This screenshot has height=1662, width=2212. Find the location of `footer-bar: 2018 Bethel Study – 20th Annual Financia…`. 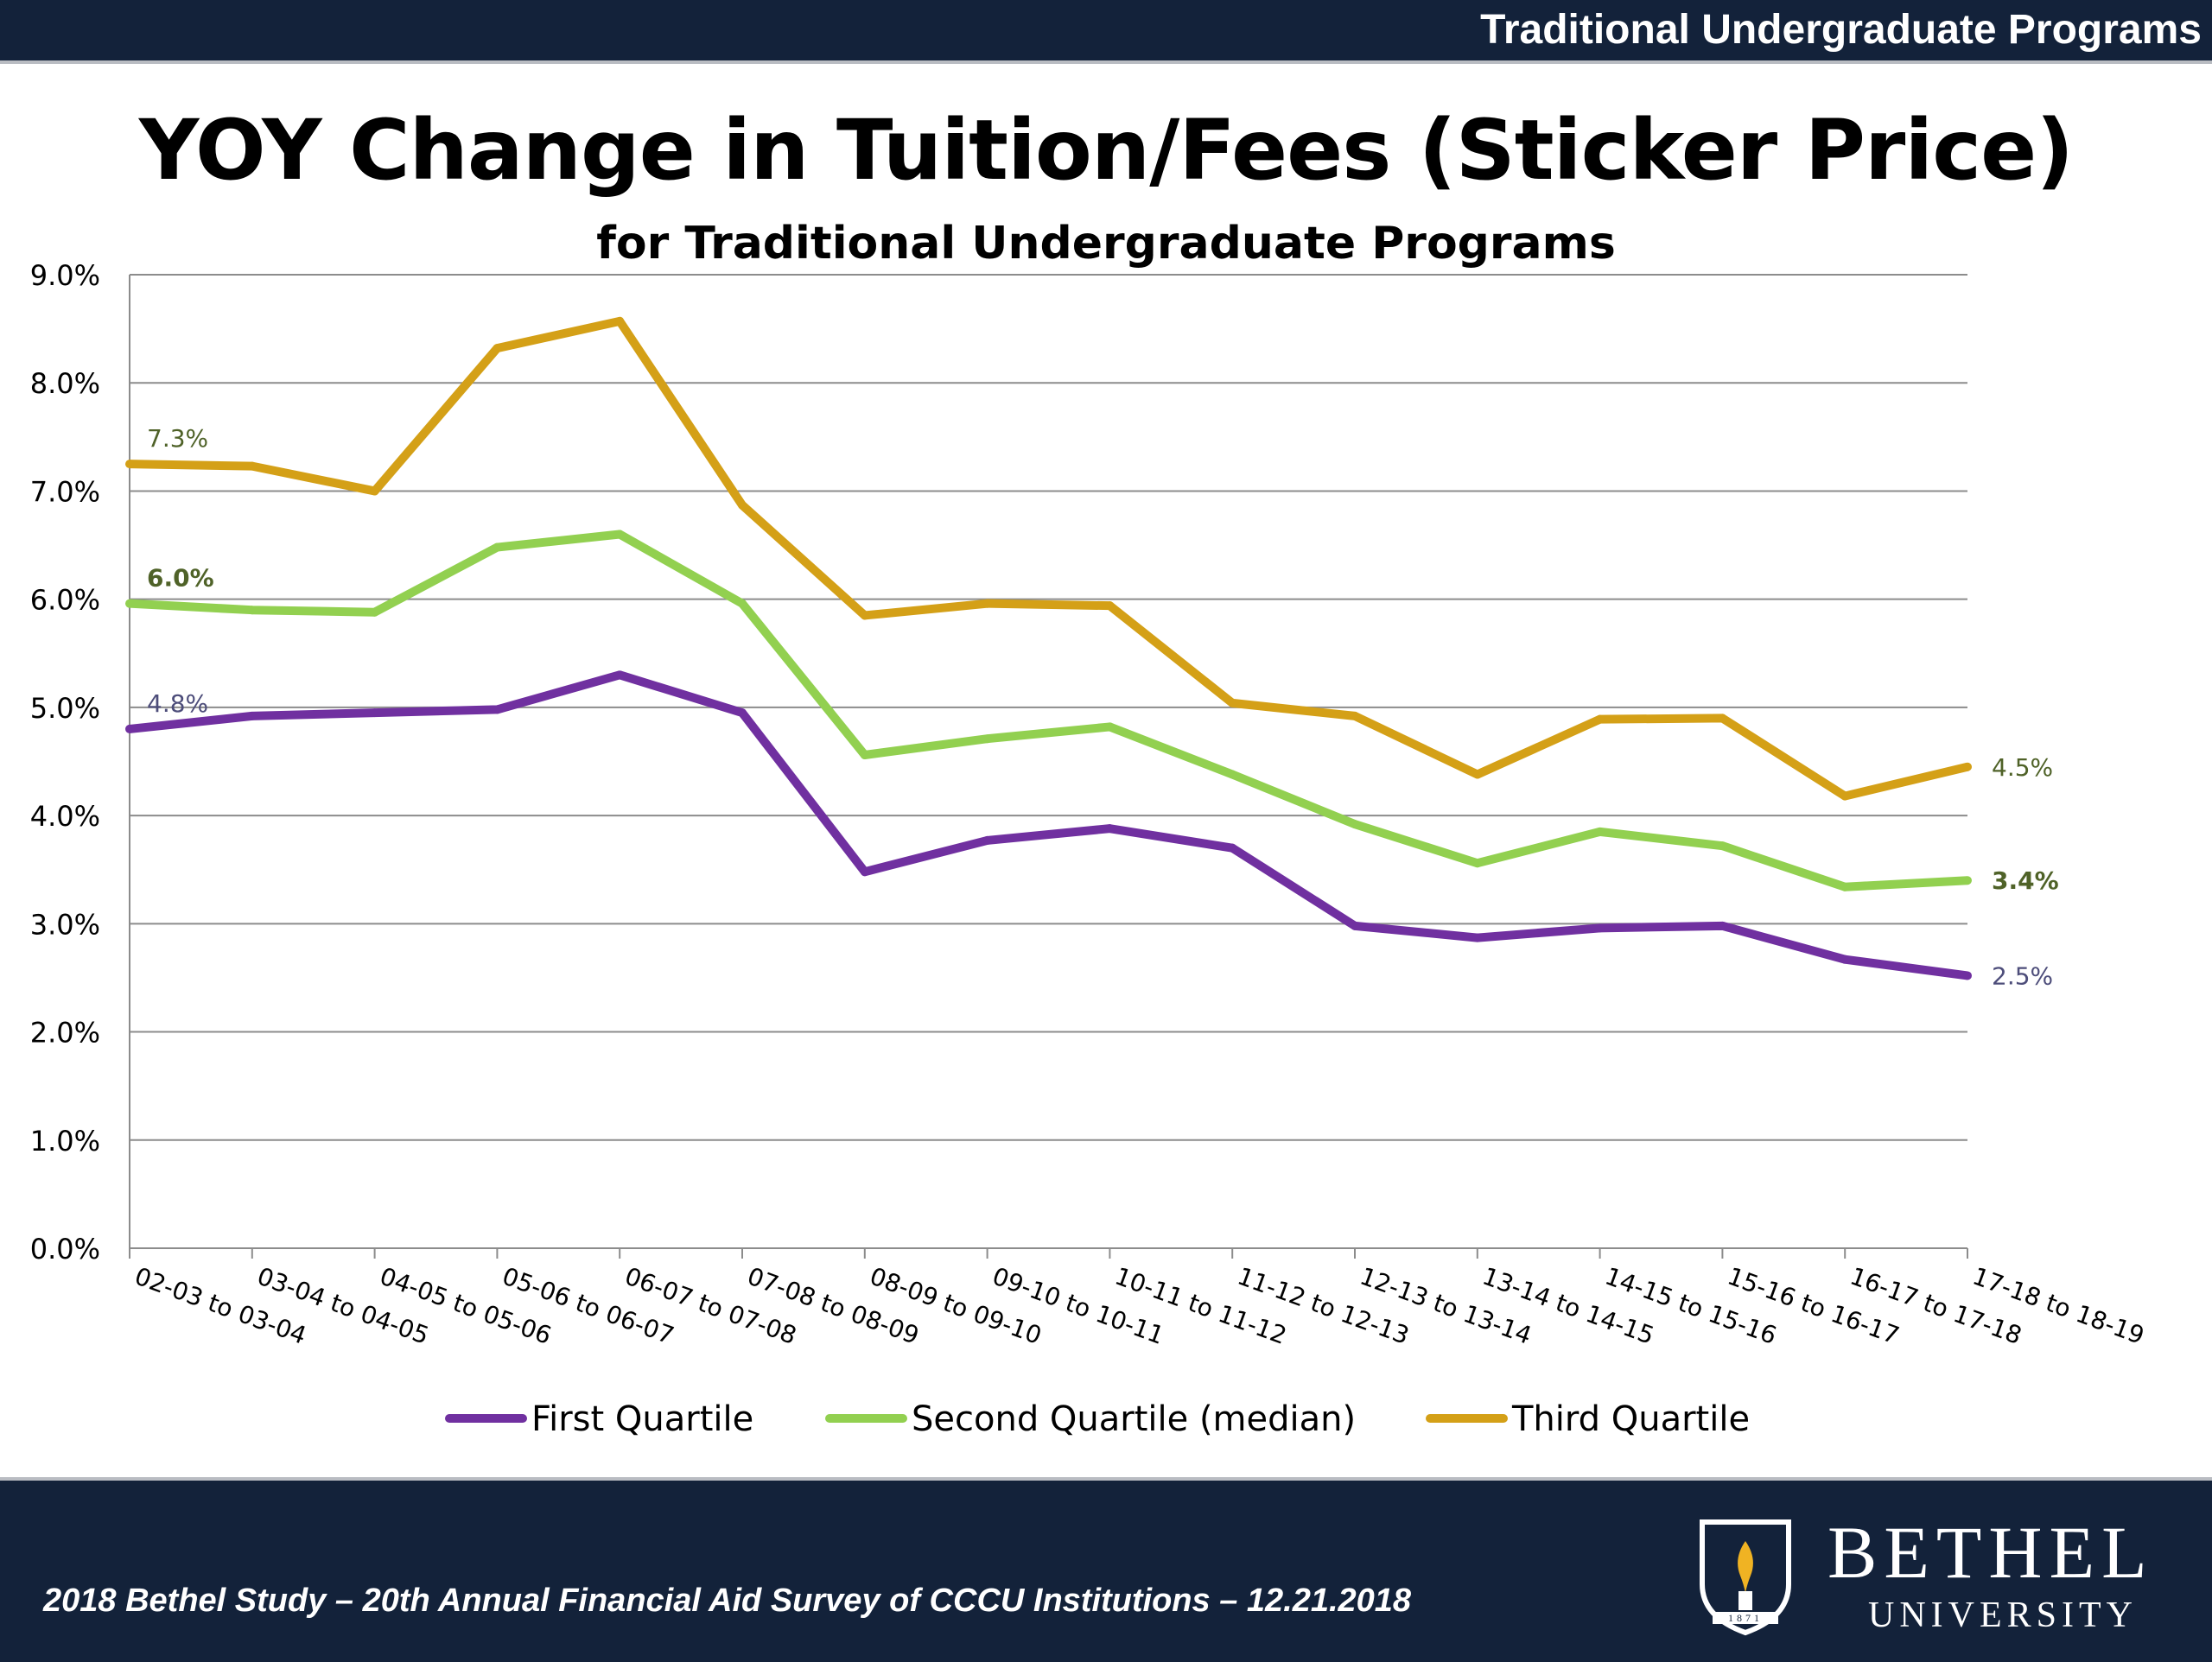

footer-bar: 2018 Bethel Study – 20th Annual Financia… is located at coordinates (1106, 1569).